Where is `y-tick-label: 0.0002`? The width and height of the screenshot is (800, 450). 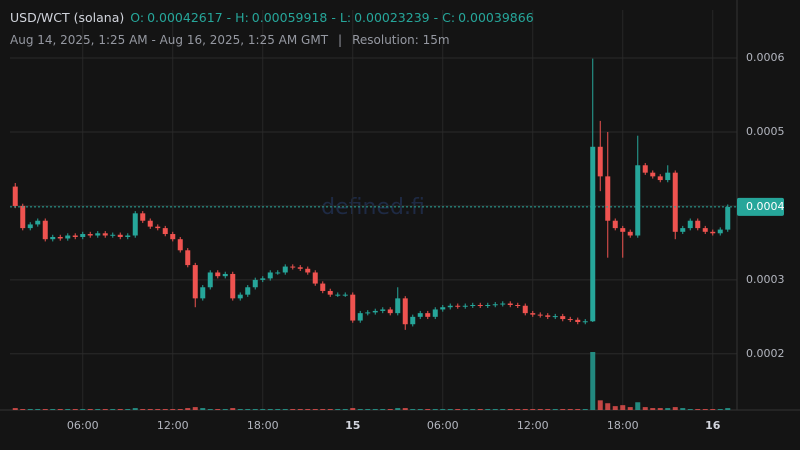 y-tick-label: 0.0002 is located at coordinates (765, 353).